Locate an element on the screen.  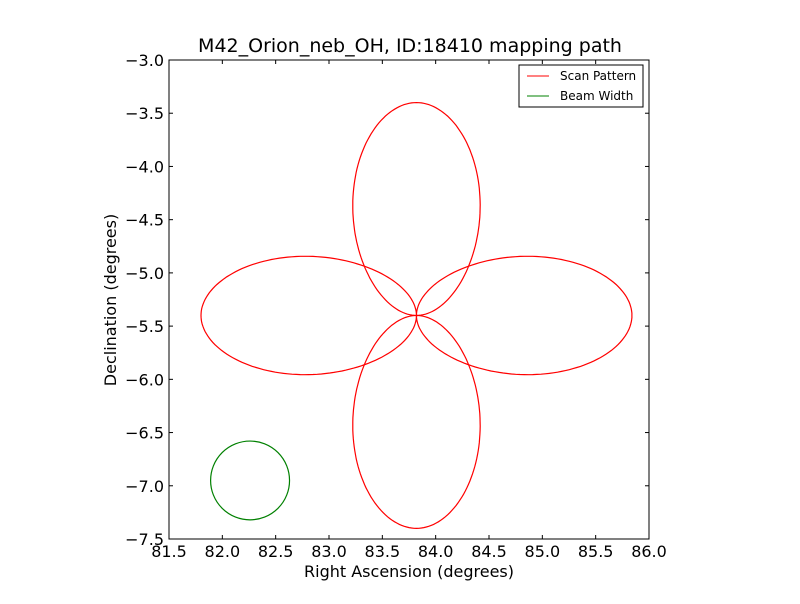
x-tick-label: 83.0 is located at coordinates (329, 551).